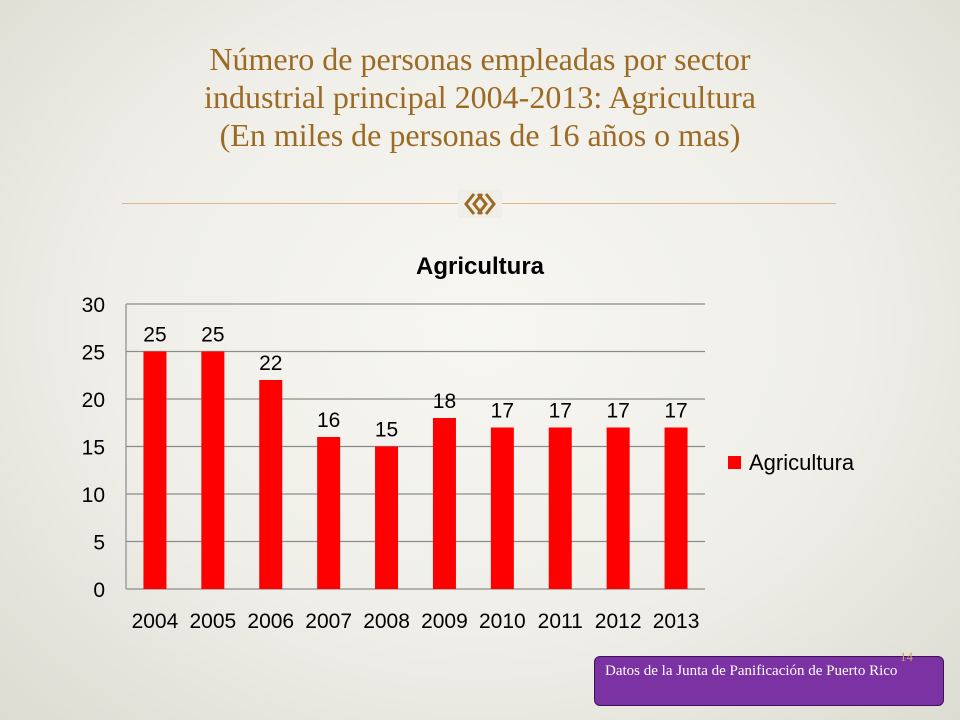 The image size is (960, 720). I want to click on x-tick-label: 2011, so click(560, 621).